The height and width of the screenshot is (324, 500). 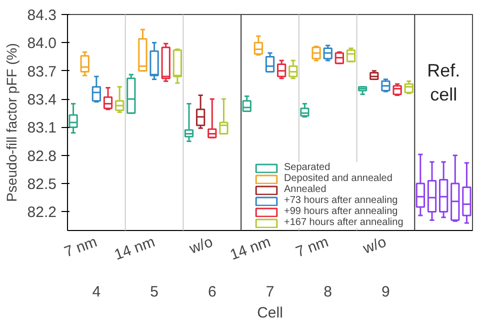 I want to click on legend-label: +99 hours after annealing, so click(x=341, y=211).